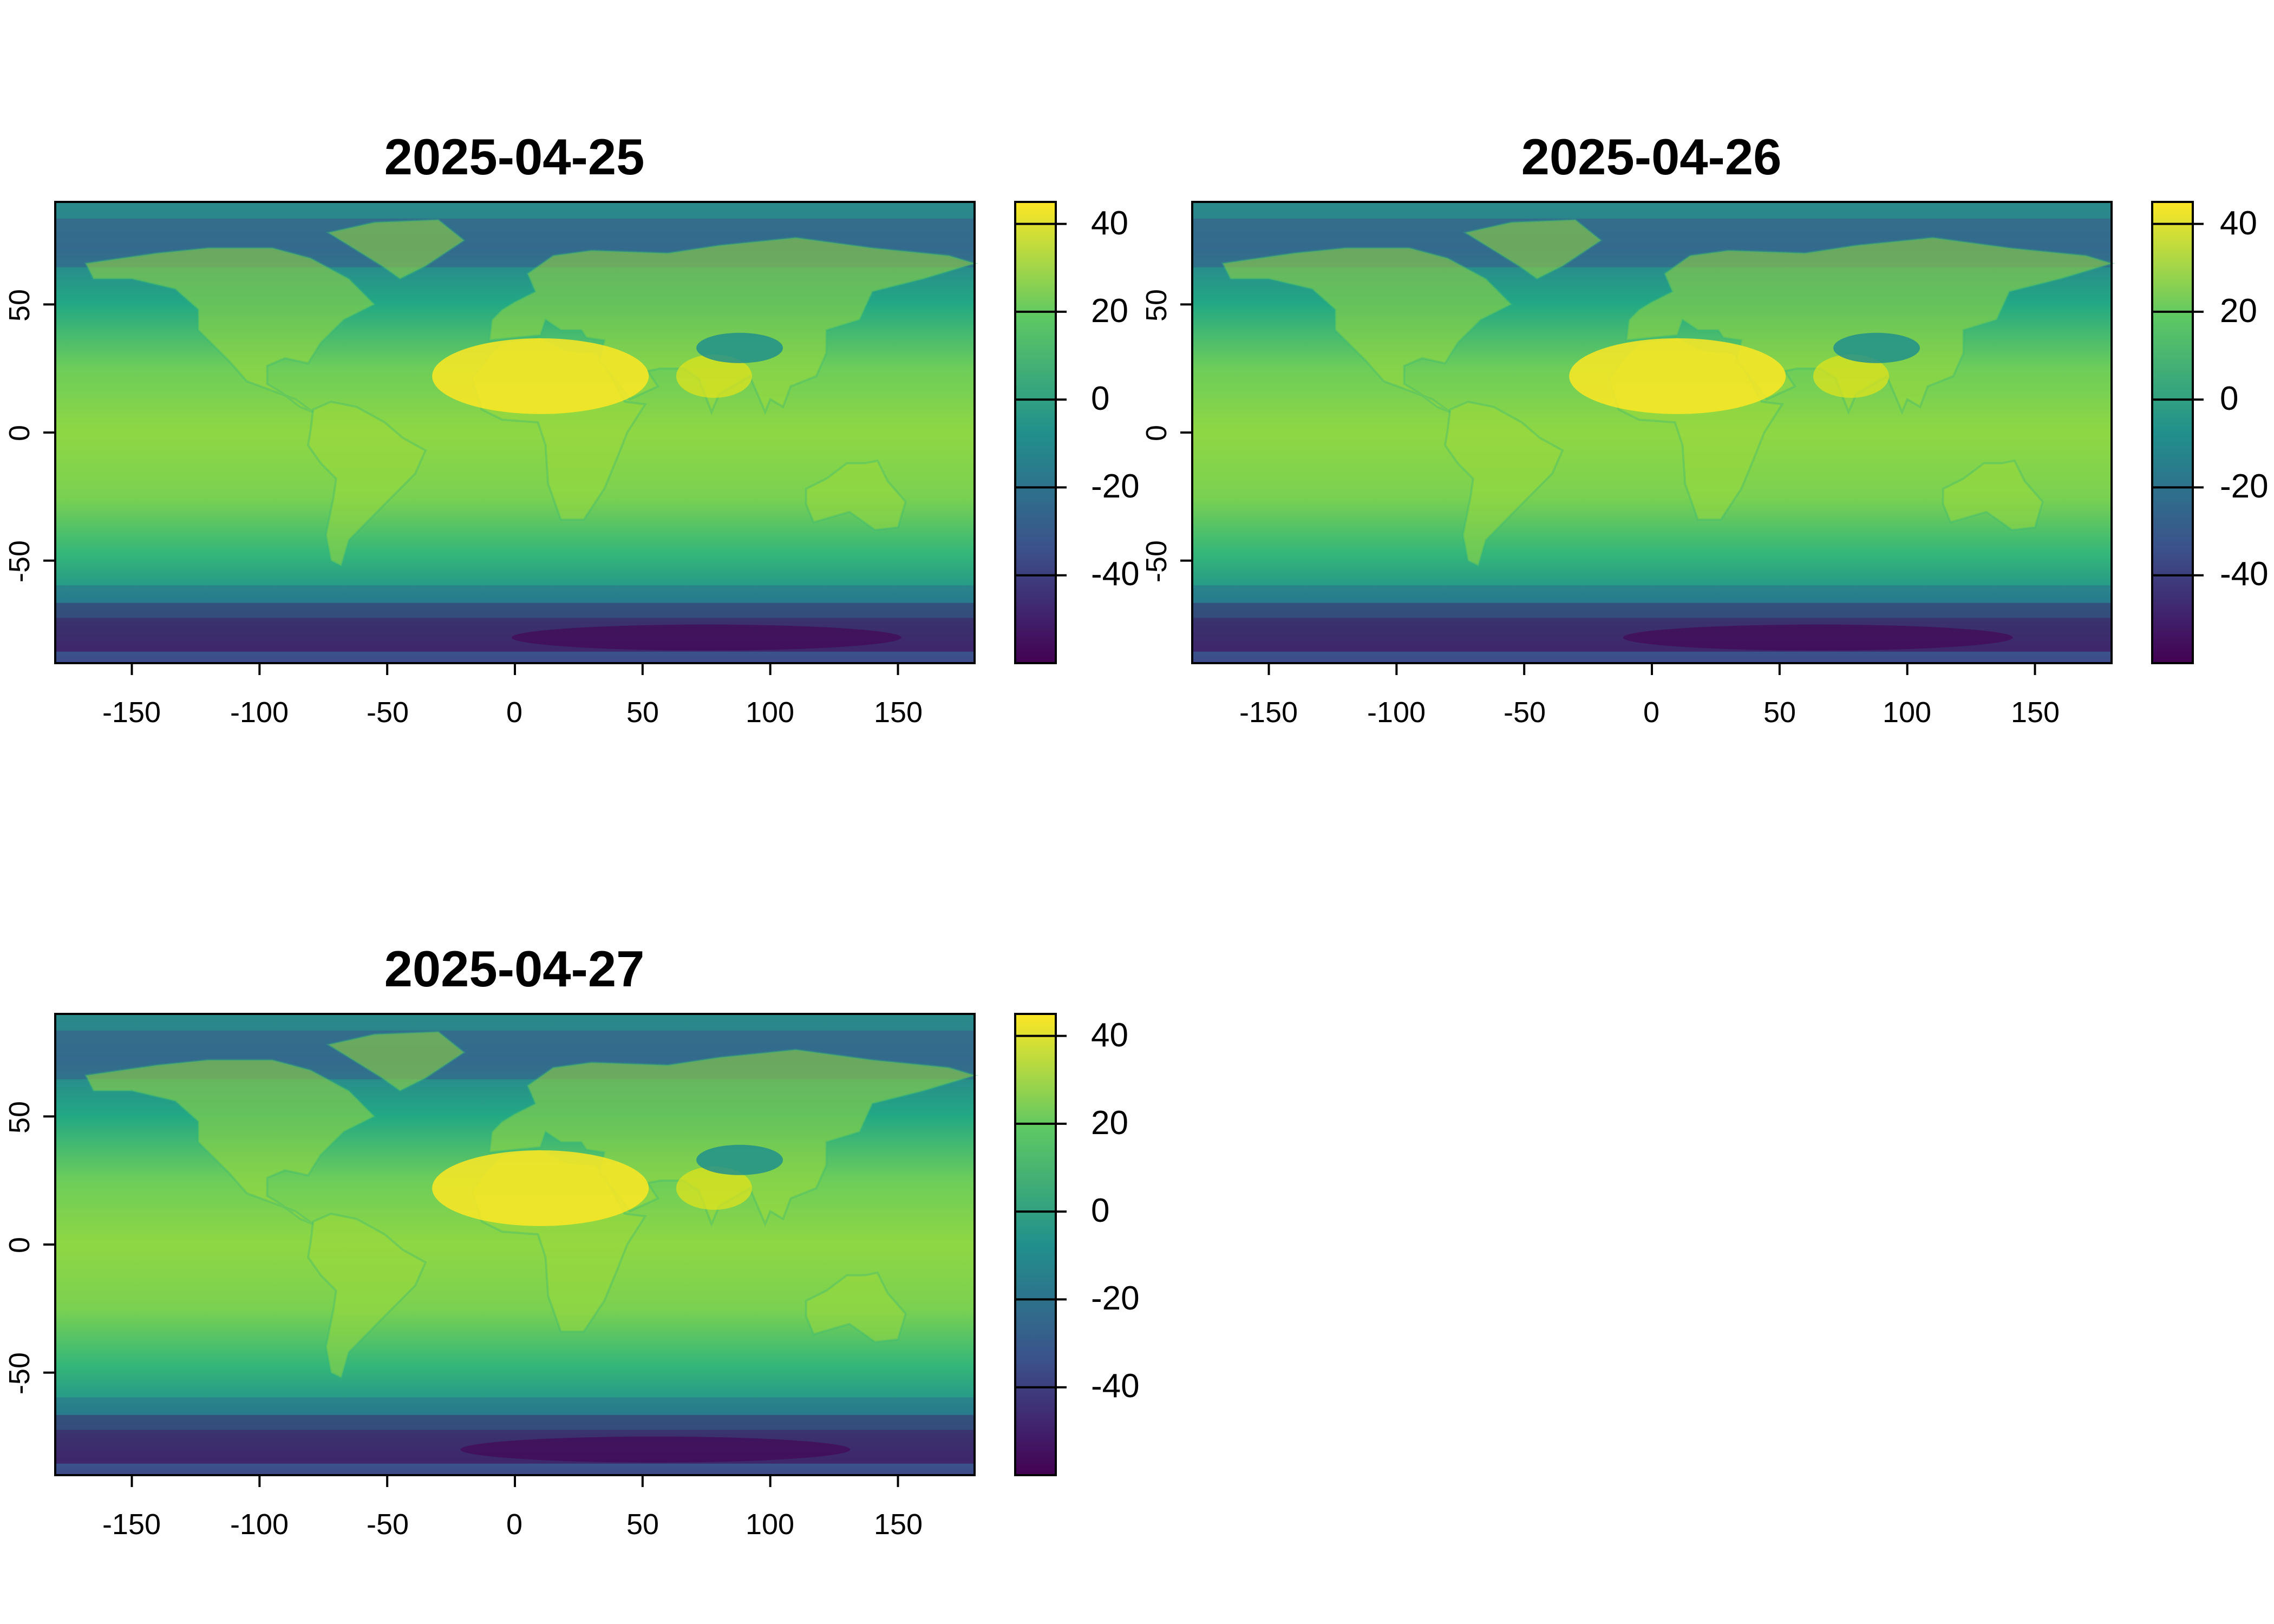 This screenshot has width=2274, height=1624. Describe the element at coordinates (514, 969) in the screenshot. I see `panel-title: 2025-04-27` at that location.